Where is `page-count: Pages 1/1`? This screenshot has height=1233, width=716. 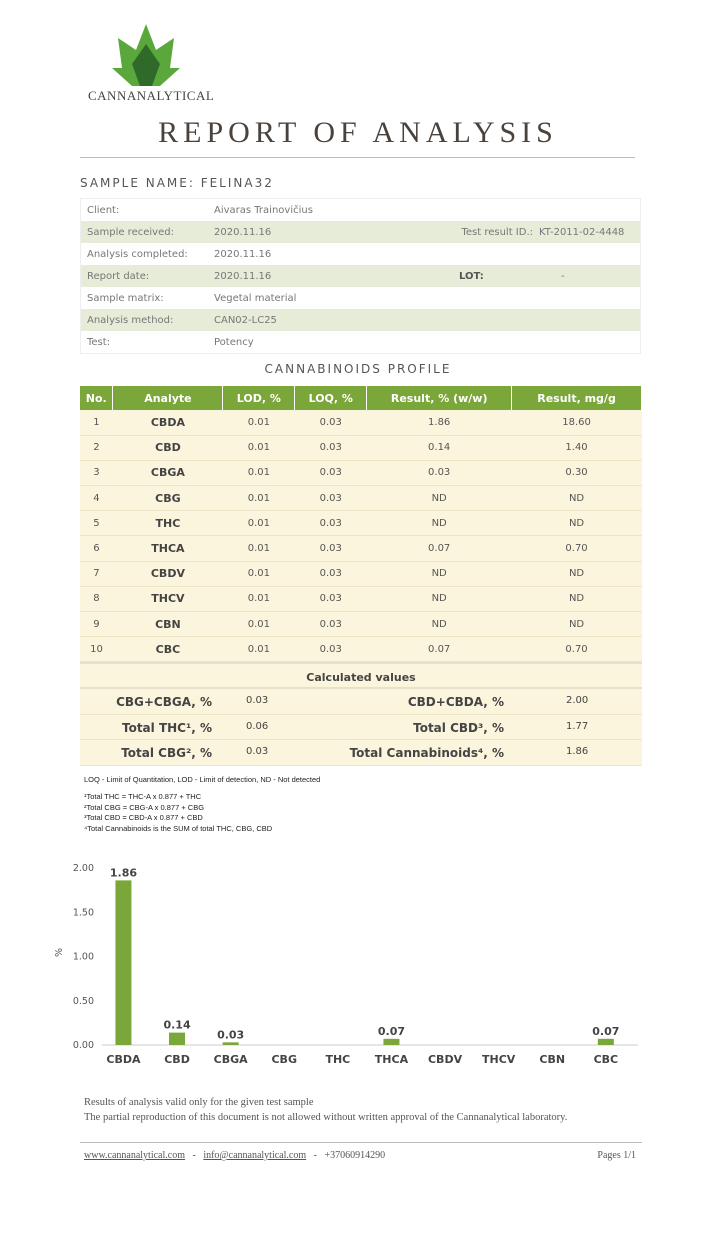
page-count: Pages 1/1 is located at coordinates (616, 1155).